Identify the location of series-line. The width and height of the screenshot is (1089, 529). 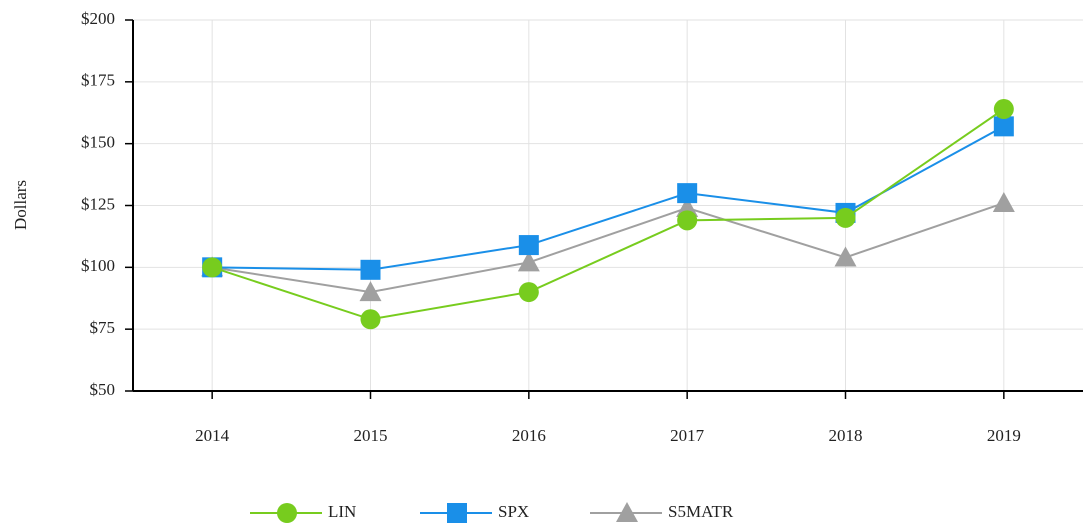
(608, 248).